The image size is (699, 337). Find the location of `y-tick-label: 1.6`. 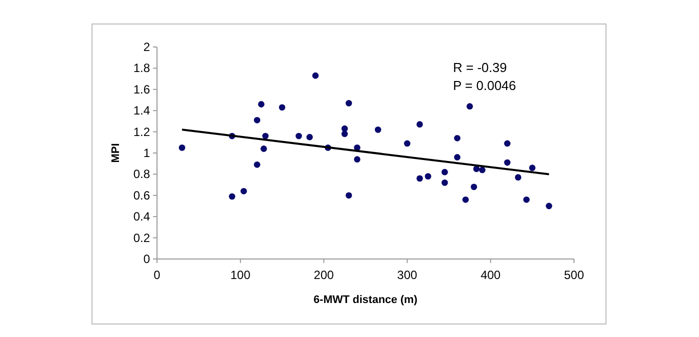

y-tick-label: 1.6 is located at coordinates (141, 89).